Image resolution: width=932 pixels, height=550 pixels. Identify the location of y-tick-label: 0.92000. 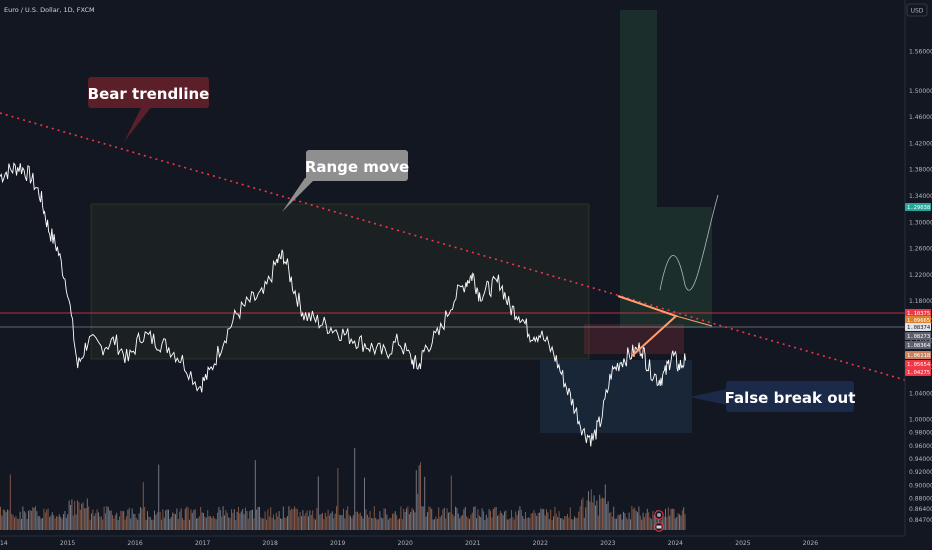
(920, 472).